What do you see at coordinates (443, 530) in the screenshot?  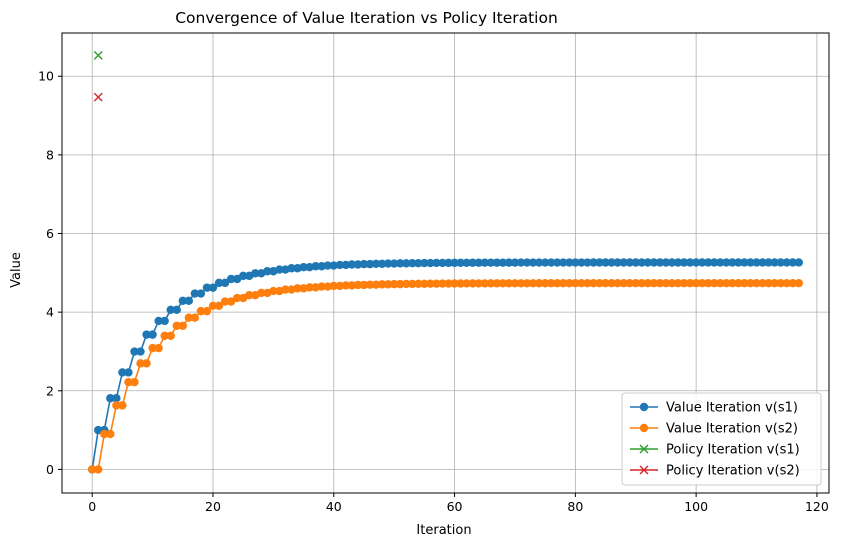 I see `x-axis-label: Iteration` at bounding box center [443, 530].